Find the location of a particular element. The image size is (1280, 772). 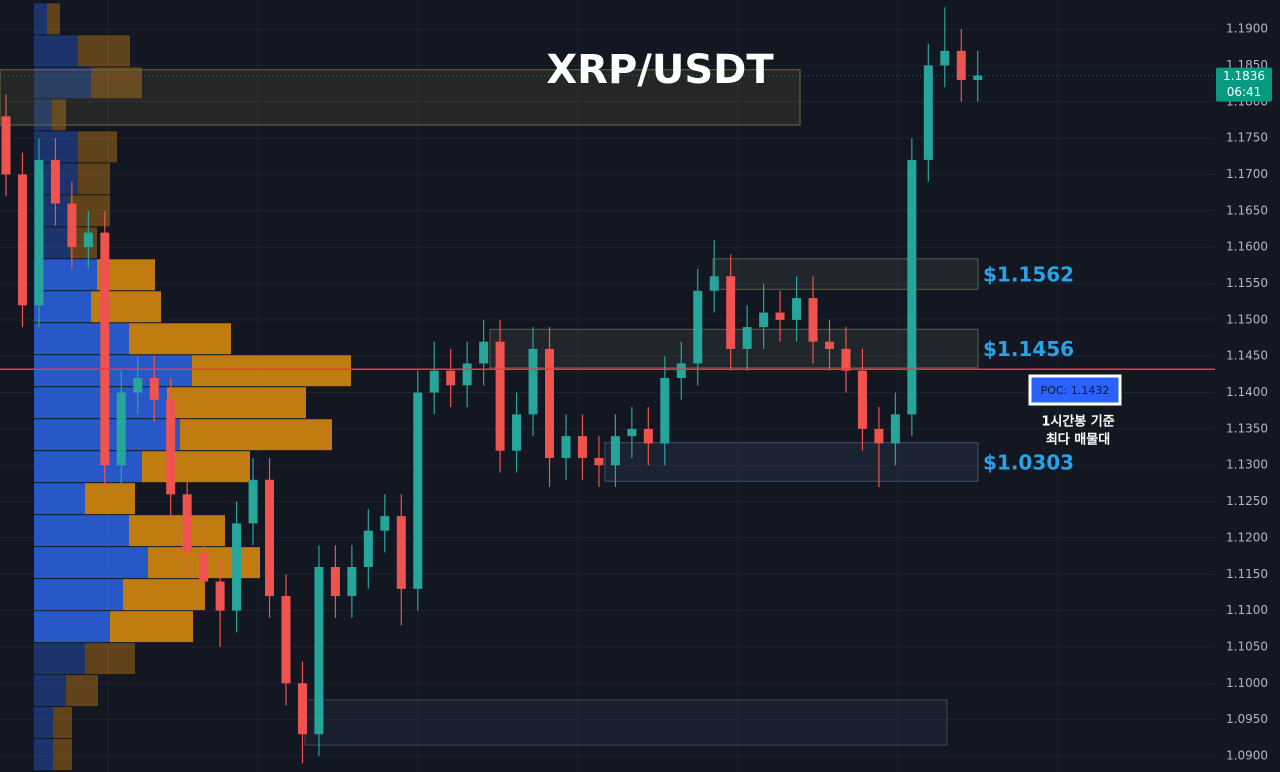

price-axis is located at coordinates (1247, 386).